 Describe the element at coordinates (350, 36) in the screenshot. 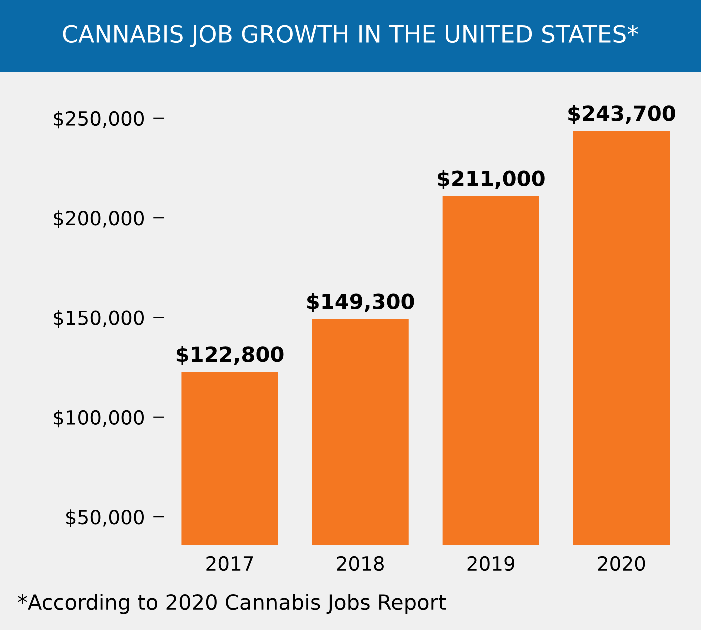

I see `chart-title: CANNABIS JOB GROWTH IN THE UNITED STATES*` at that location.